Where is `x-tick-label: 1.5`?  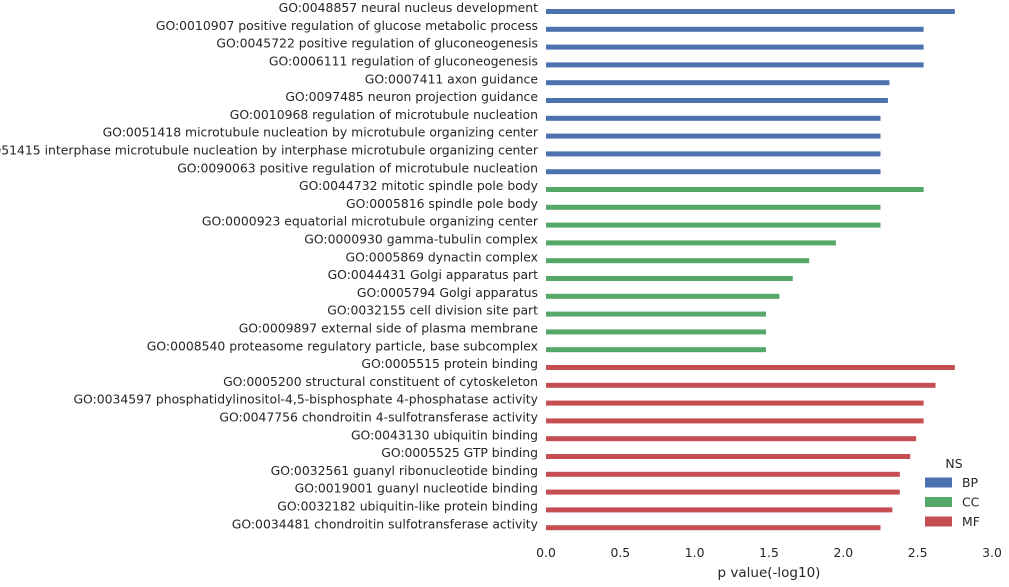 x-tick-label: 1.5 is located at coordinates (769, 552).